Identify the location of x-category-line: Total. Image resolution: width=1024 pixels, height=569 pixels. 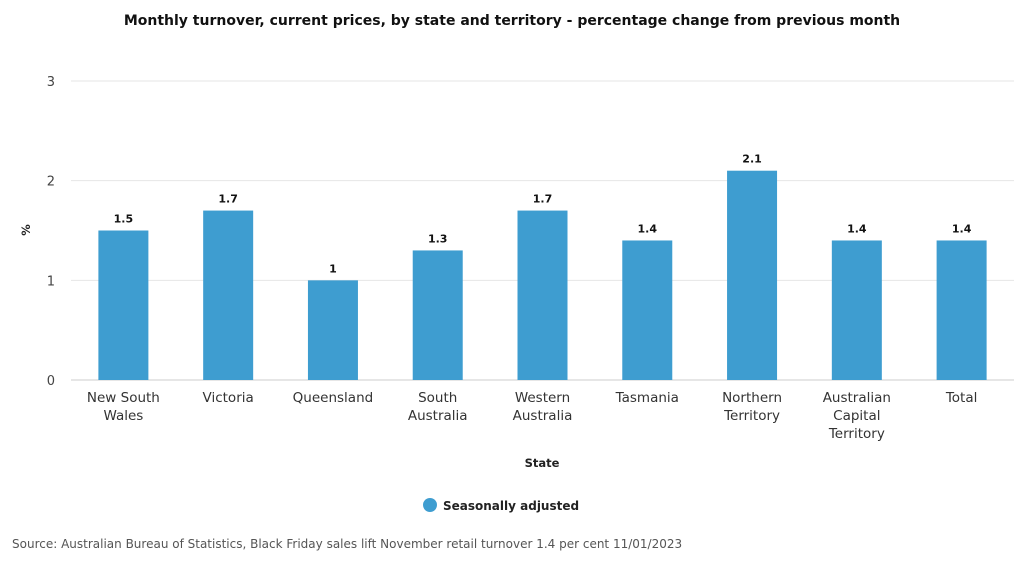
(961, 398).